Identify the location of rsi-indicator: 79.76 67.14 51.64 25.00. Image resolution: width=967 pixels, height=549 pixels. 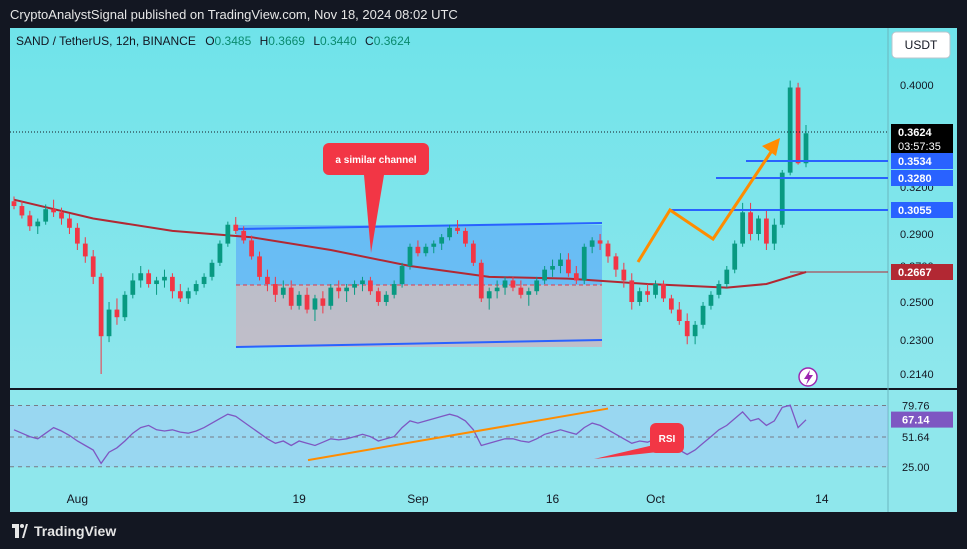
(481, 437).